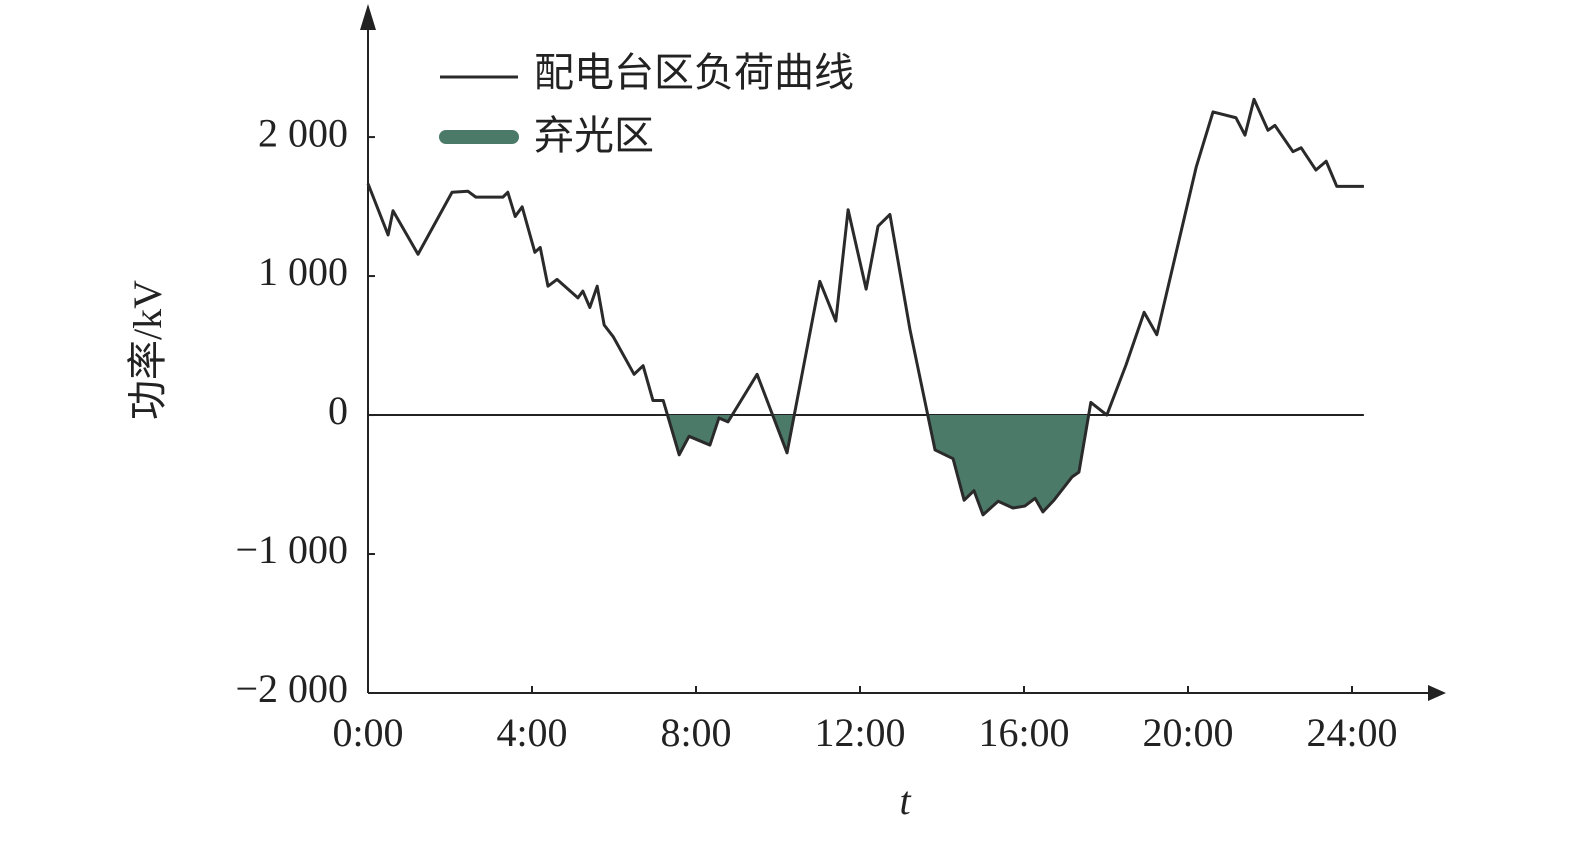  Describe the element at coordinates (303, 132) in the screenshot. I see `y-tick-label: 2 000` at that location.